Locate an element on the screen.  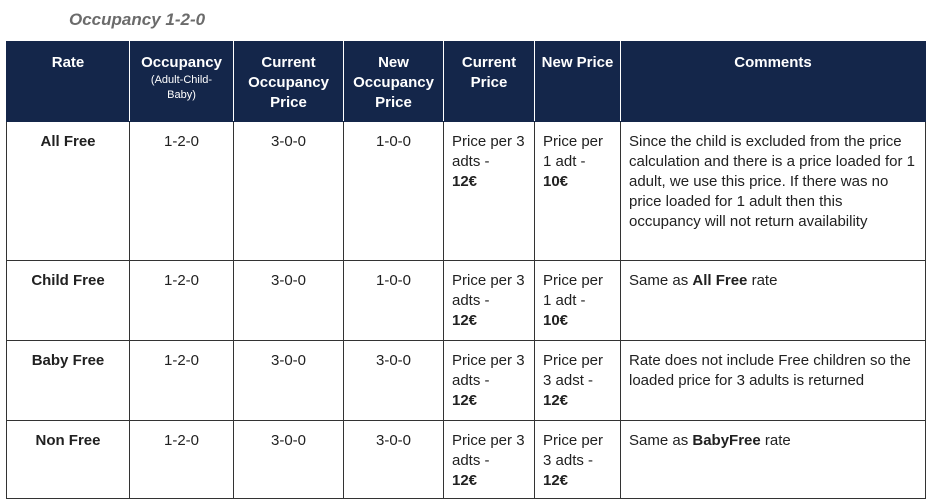
rate-cell: Child Free is located at coordinates (68, 300).